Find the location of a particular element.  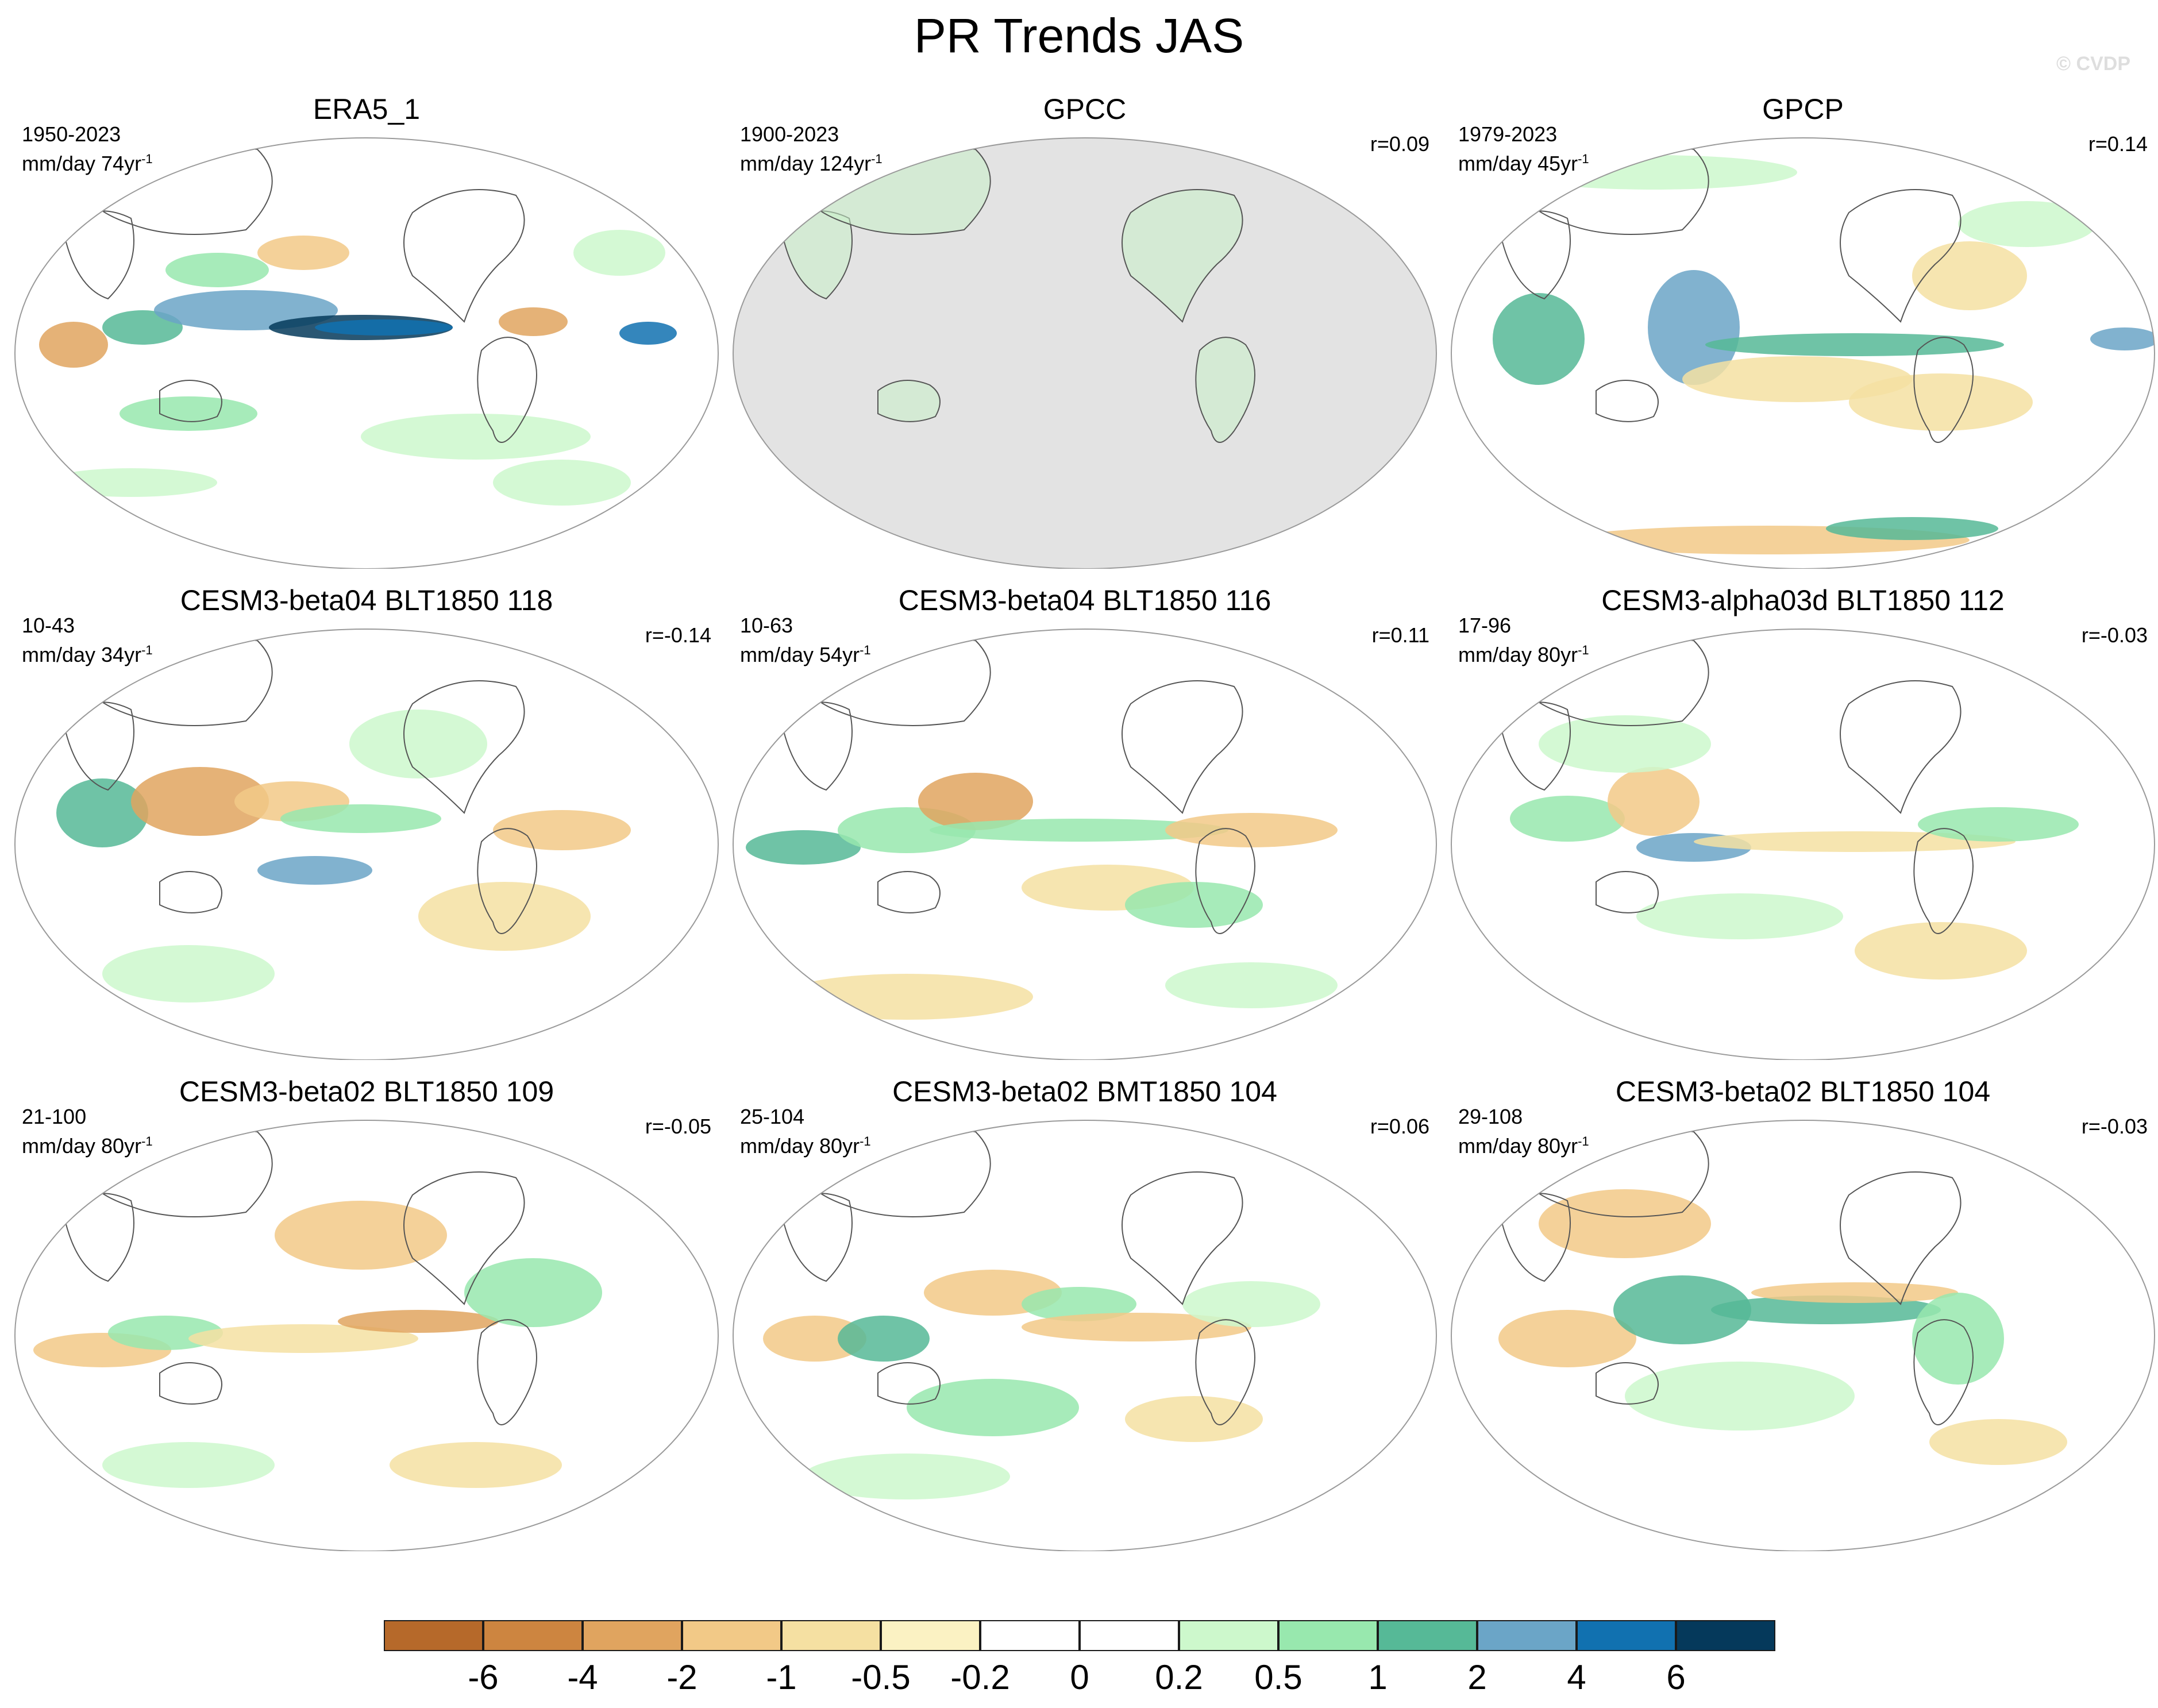

units-text: mm/day 45yr is located at coordinates (1518, 163).